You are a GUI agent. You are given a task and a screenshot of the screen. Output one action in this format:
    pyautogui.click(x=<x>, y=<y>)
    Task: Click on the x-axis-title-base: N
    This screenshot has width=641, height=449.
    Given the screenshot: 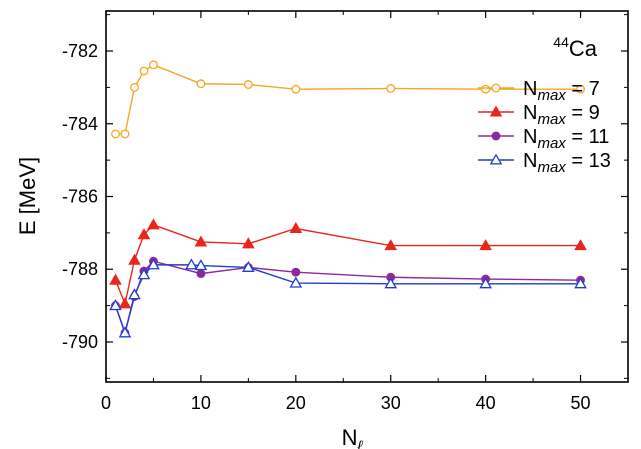 What is the action you would take?
    pyautogui.click(x=350, y=437)
    